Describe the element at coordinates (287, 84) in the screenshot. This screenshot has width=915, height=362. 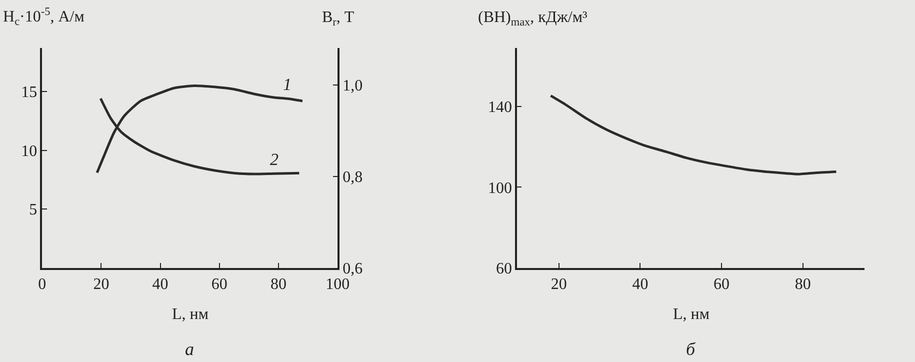
I see `series-label: 1` at that location.